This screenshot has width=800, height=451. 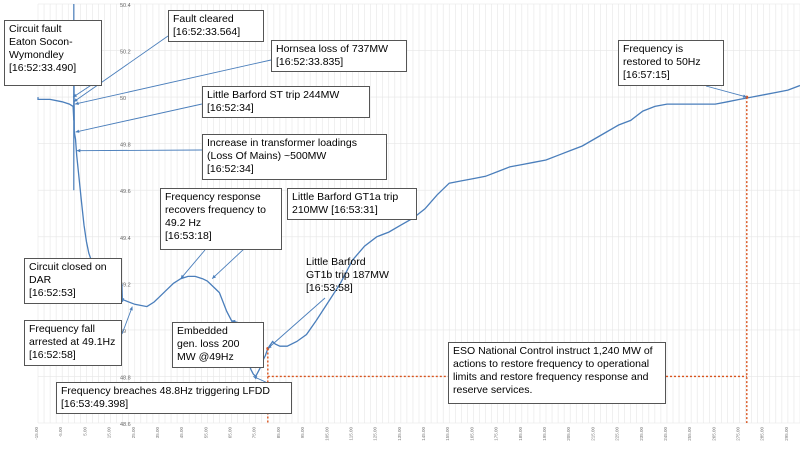 I want to click on x-tick-label: 125.00, so click(x=375, y=434).